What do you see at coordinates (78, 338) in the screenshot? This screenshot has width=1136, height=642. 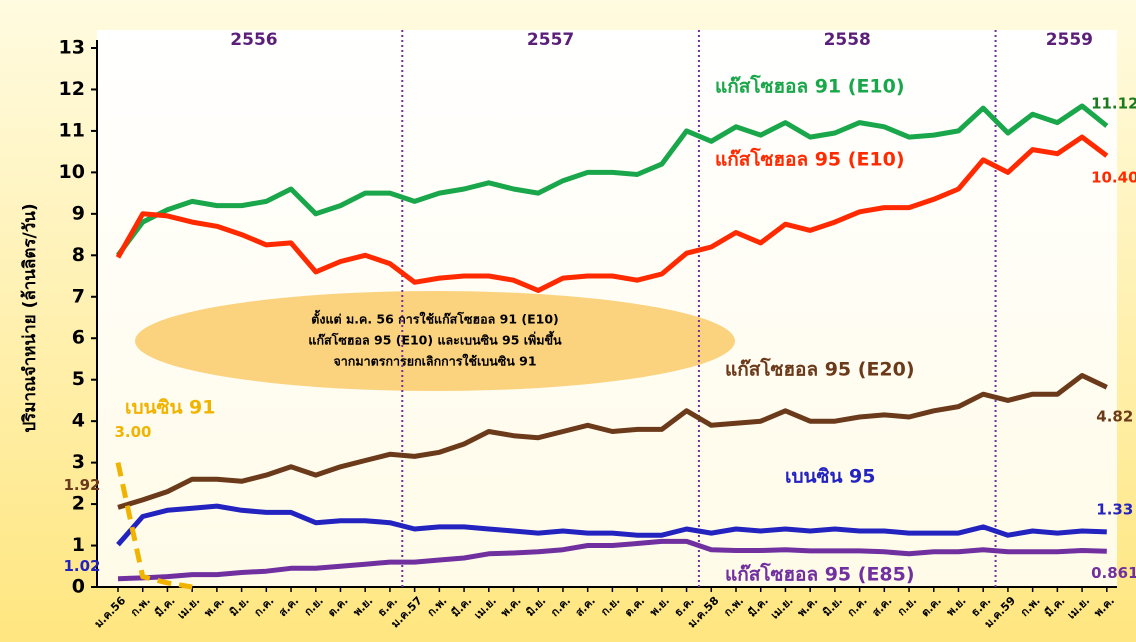 I see `y-tick-label: 6` at bounding box center [78, 338].